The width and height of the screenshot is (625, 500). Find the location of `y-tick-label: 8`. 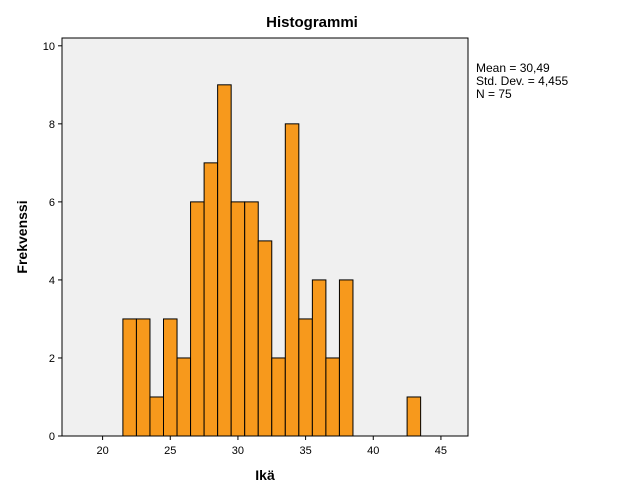

y-tick-label: 8 is located at coordinates (52, 125).